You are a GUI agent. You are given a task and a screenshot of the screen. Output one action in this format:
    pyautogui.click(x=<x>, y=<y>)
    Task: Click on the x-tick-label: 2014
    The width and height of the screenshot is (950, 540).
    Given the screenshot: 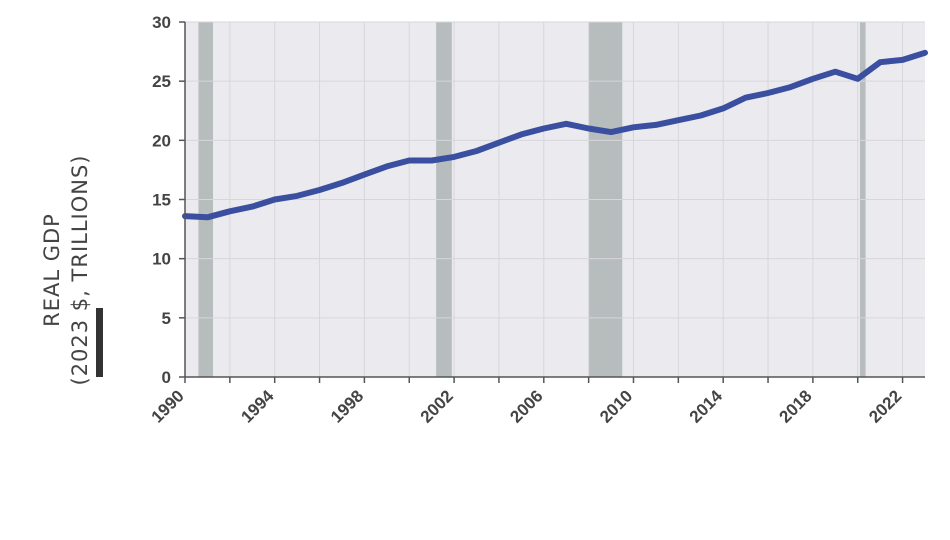 What is the action you would take?
    pyautogui.click(x=706, y=406)
    